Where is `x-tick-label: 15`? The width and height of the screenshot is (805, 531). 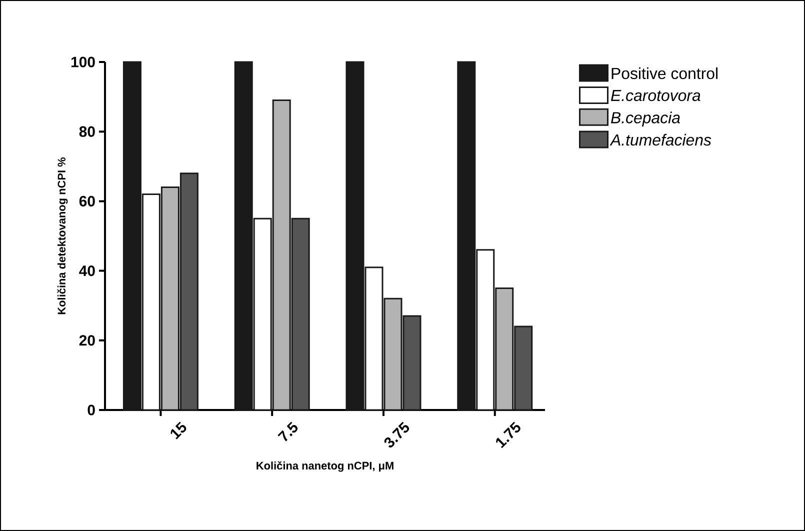
x-tick-label: 15 is located at coordinates (178, 431).